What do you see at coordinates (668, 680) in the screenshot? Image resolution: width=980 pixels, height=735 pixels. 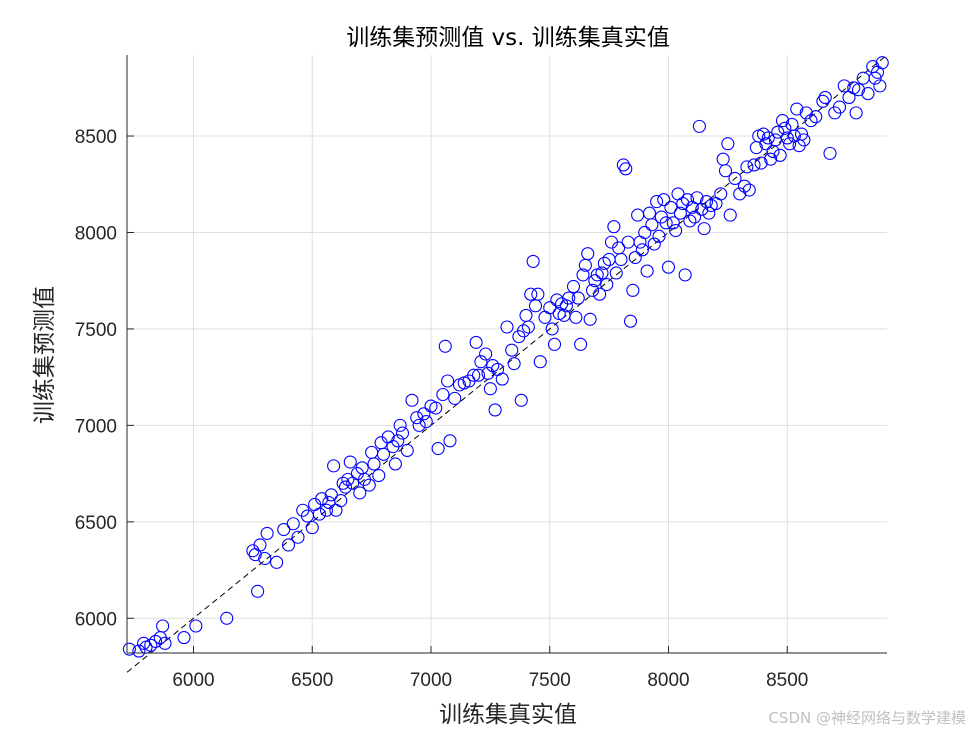 I see `x-tick-label: 8000` at bounding box center [668, 680].